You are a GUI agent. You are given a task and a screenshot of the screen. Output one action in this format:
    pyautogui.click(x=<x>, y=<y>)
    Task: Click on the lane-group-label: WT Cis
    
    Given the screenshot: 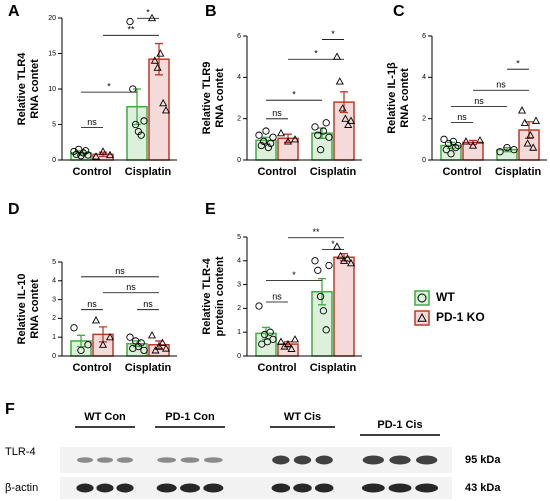 What is the action you would take?
    pyautogui.click(x=302, y=417)
    